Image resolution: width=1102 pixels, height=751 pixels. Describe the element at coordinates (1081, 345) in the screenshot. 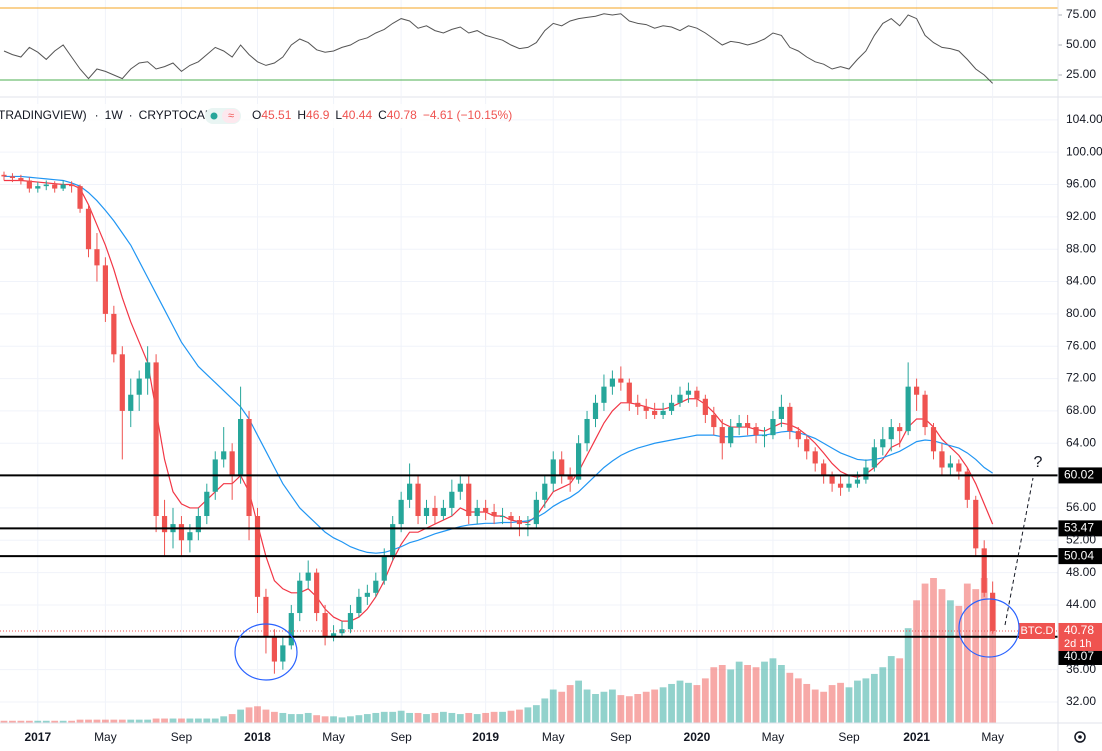

I see `y-tick-label: 76.00` at that location.